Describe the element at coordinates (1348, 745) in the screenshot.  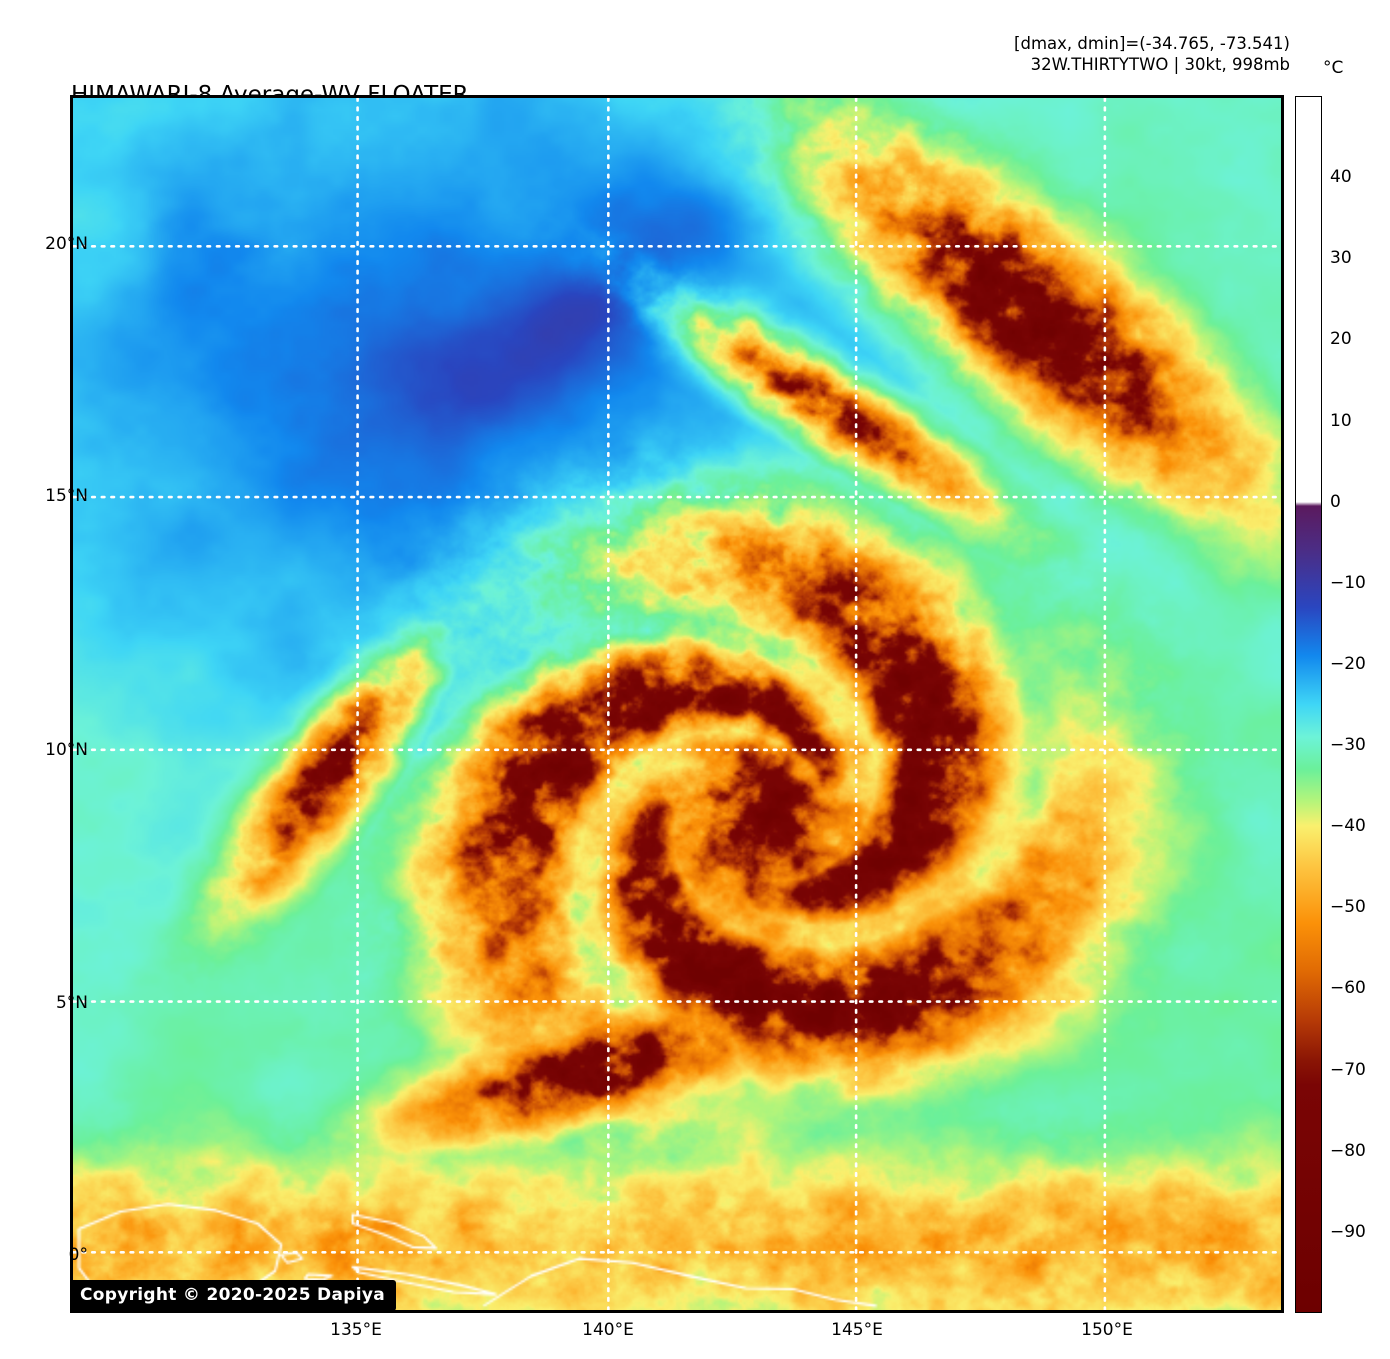
I see `colorbar-tick-label: −30` at that location.